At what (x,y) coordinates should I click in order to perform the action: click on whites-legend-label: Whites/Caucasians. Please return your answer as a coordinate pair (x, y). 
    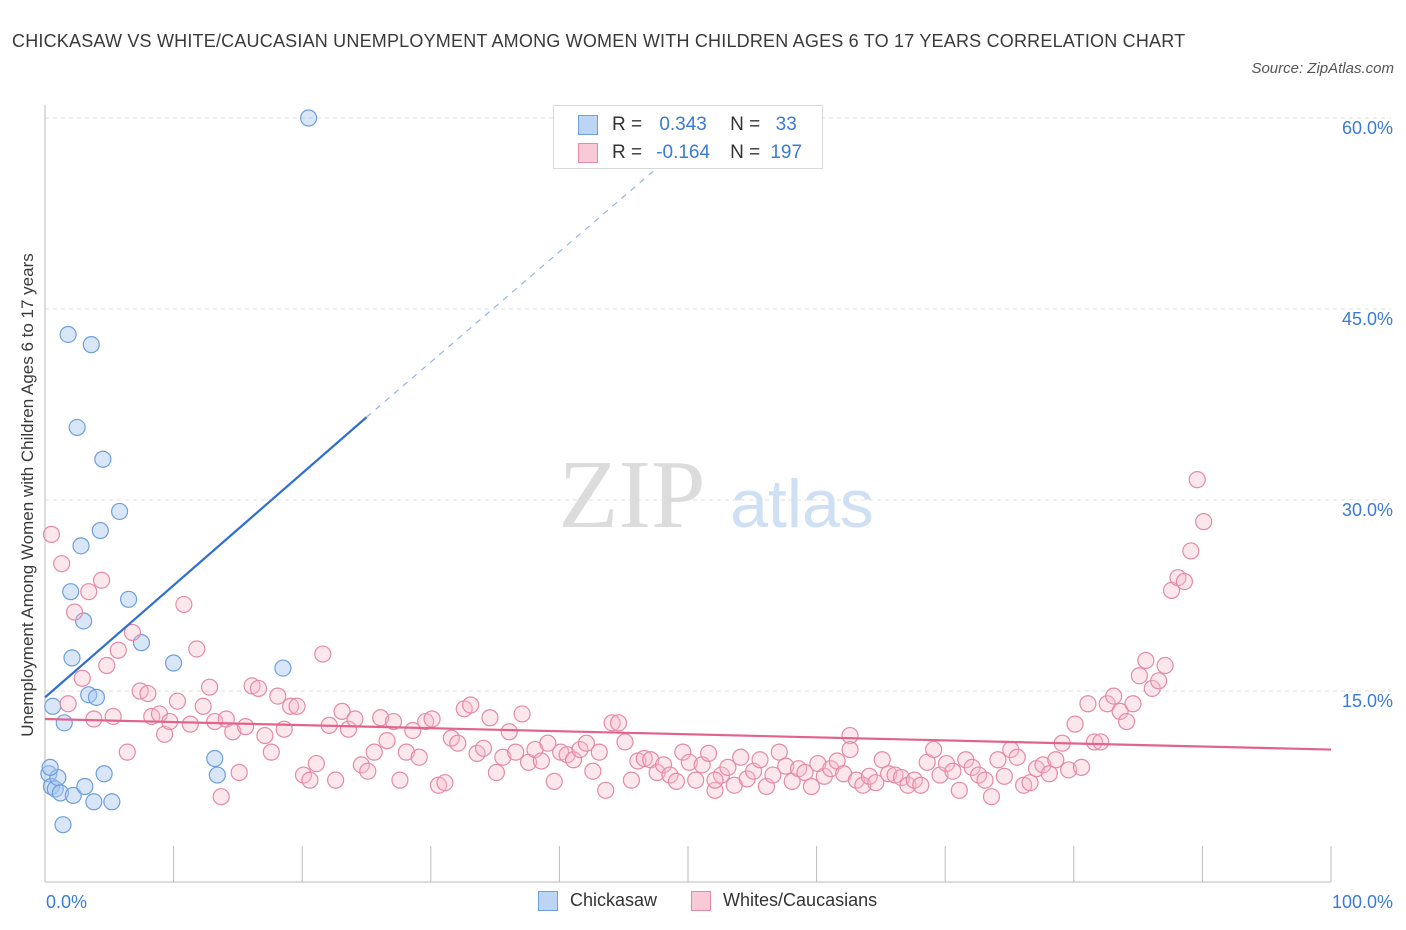
    Looking at the image, I should click on (800, 900).